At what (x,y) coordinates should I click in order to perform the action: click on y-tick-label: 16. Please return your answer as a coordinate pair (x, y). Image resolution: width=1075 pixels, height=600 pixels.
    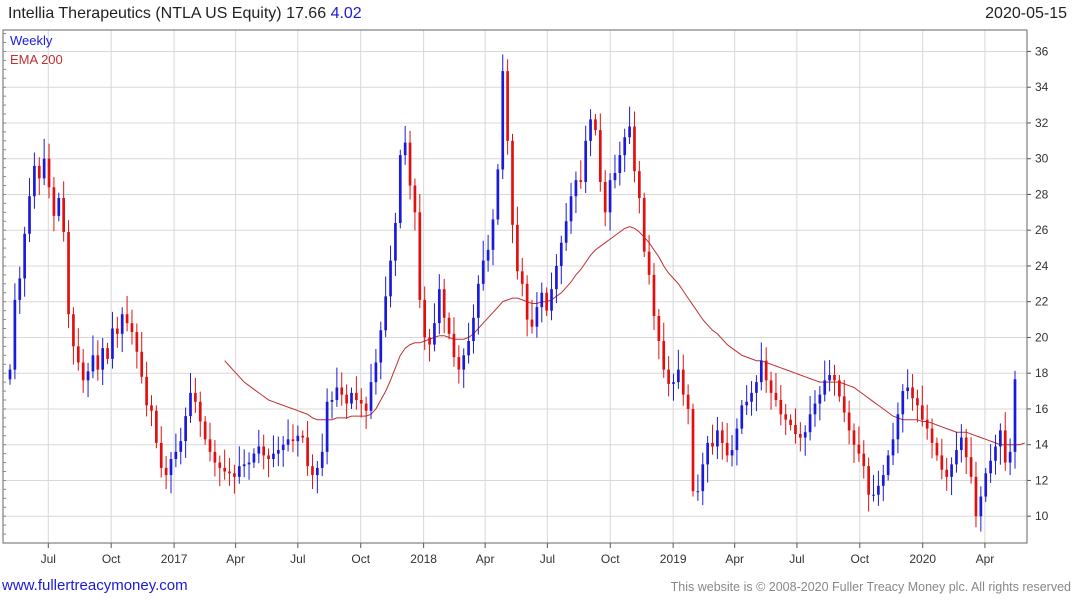
    Looking at the image, I should click on (1042, 409).